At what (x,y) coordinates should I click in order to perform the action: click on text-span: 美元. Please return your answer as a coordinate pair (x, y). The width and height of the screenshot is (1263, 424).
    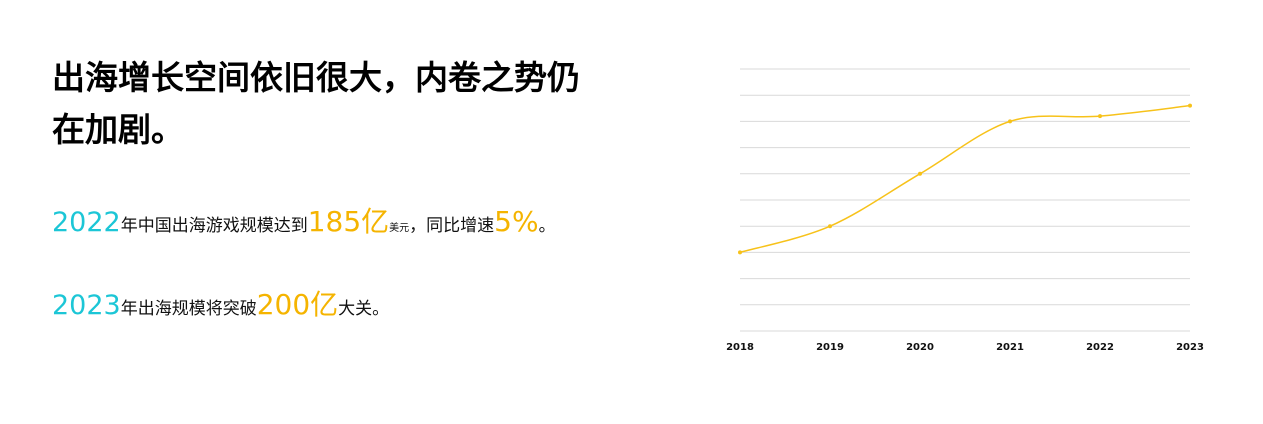
    Looking at the image, I should click on (399, 228).